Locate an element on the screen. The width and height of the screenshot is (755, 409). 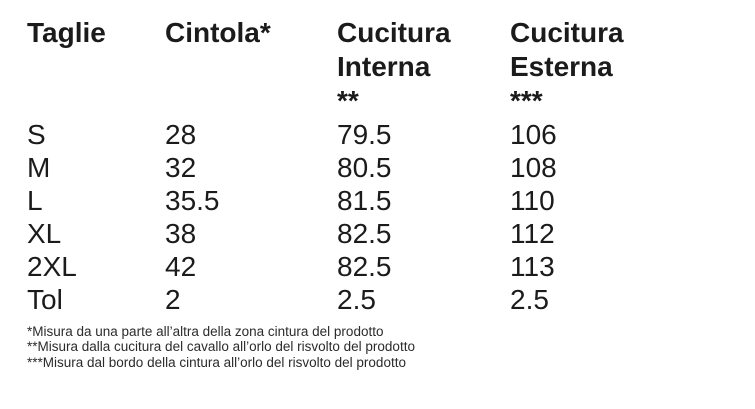
header-footnote-marker: *** is located at coordinates (526, 100).